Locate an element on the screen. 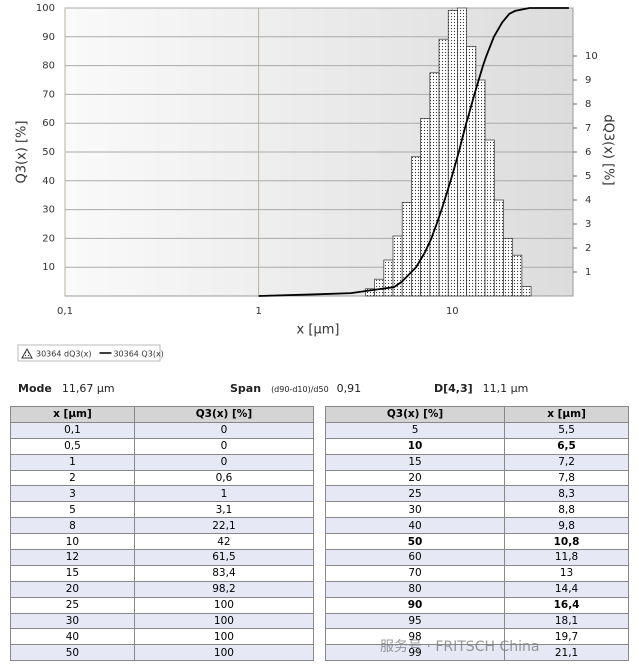 This screenshot has width=639, height=672. value: 11,67 µm is located at coordinates (88, 388).